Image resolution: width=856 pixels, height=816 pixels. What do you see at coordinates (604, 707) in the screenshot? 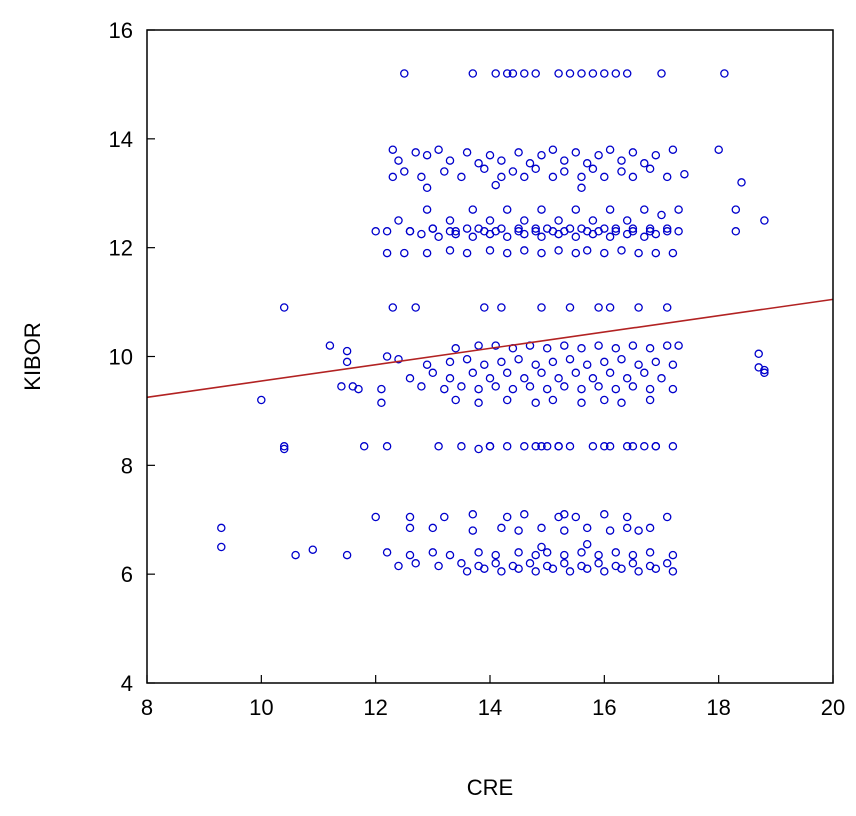
I see `x-tick-label: 16` at bounding box center [604, 707].